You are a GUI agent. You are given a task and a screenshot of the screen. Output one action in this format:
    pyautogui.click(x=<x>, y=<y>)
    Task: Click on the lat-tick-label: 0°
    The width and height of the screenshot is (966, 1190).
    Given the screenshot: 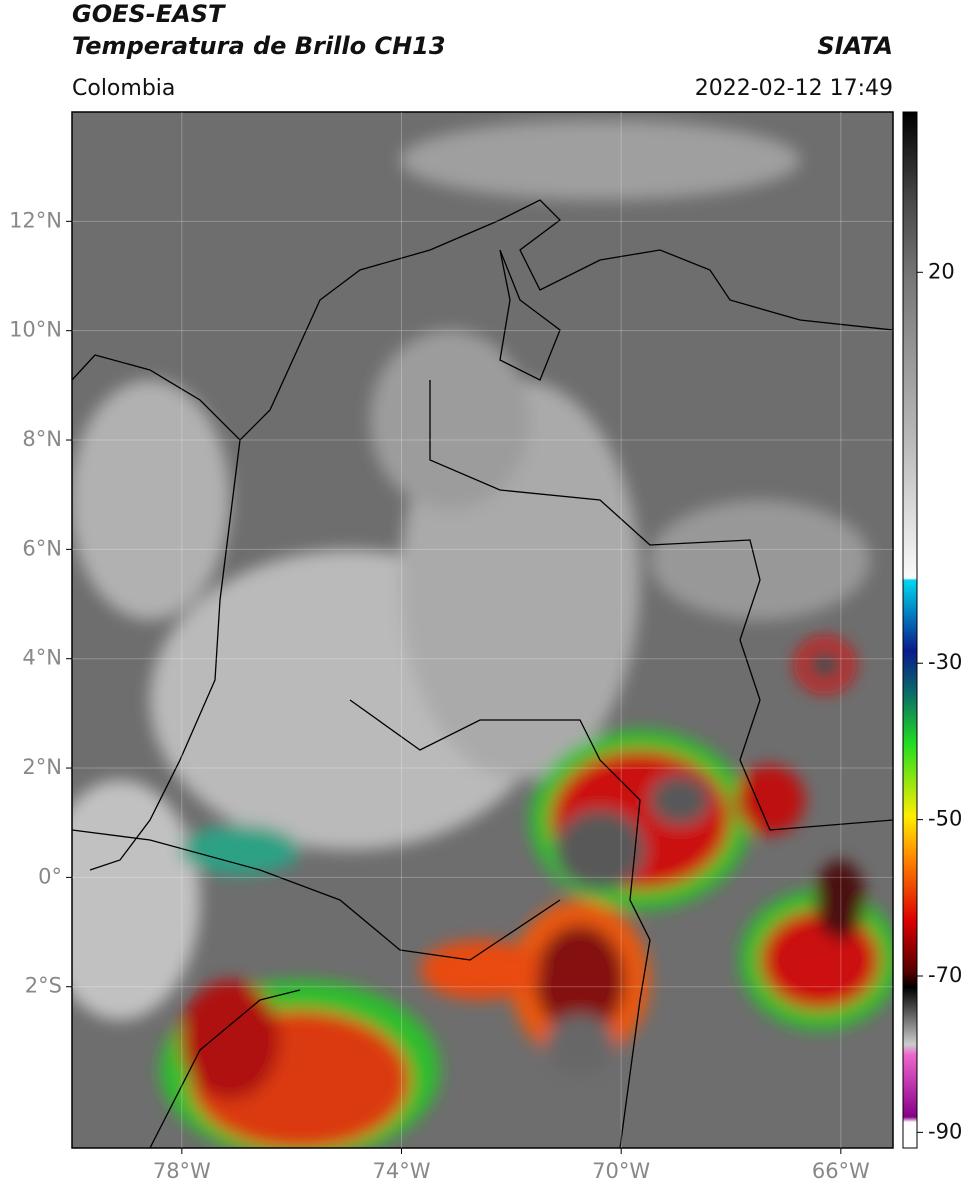 What is the action you would take?
    pyautogui.click(x=50, y=876)
    